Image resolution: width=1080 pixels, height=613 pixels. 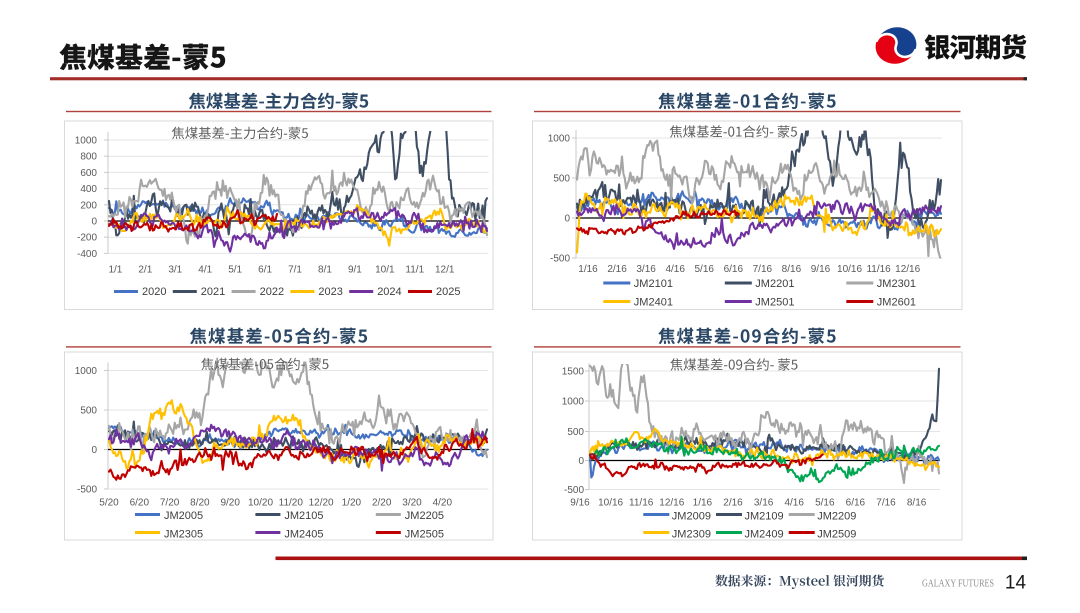 I want to click on svg-text: JM2309, so click(x=691, y=535).